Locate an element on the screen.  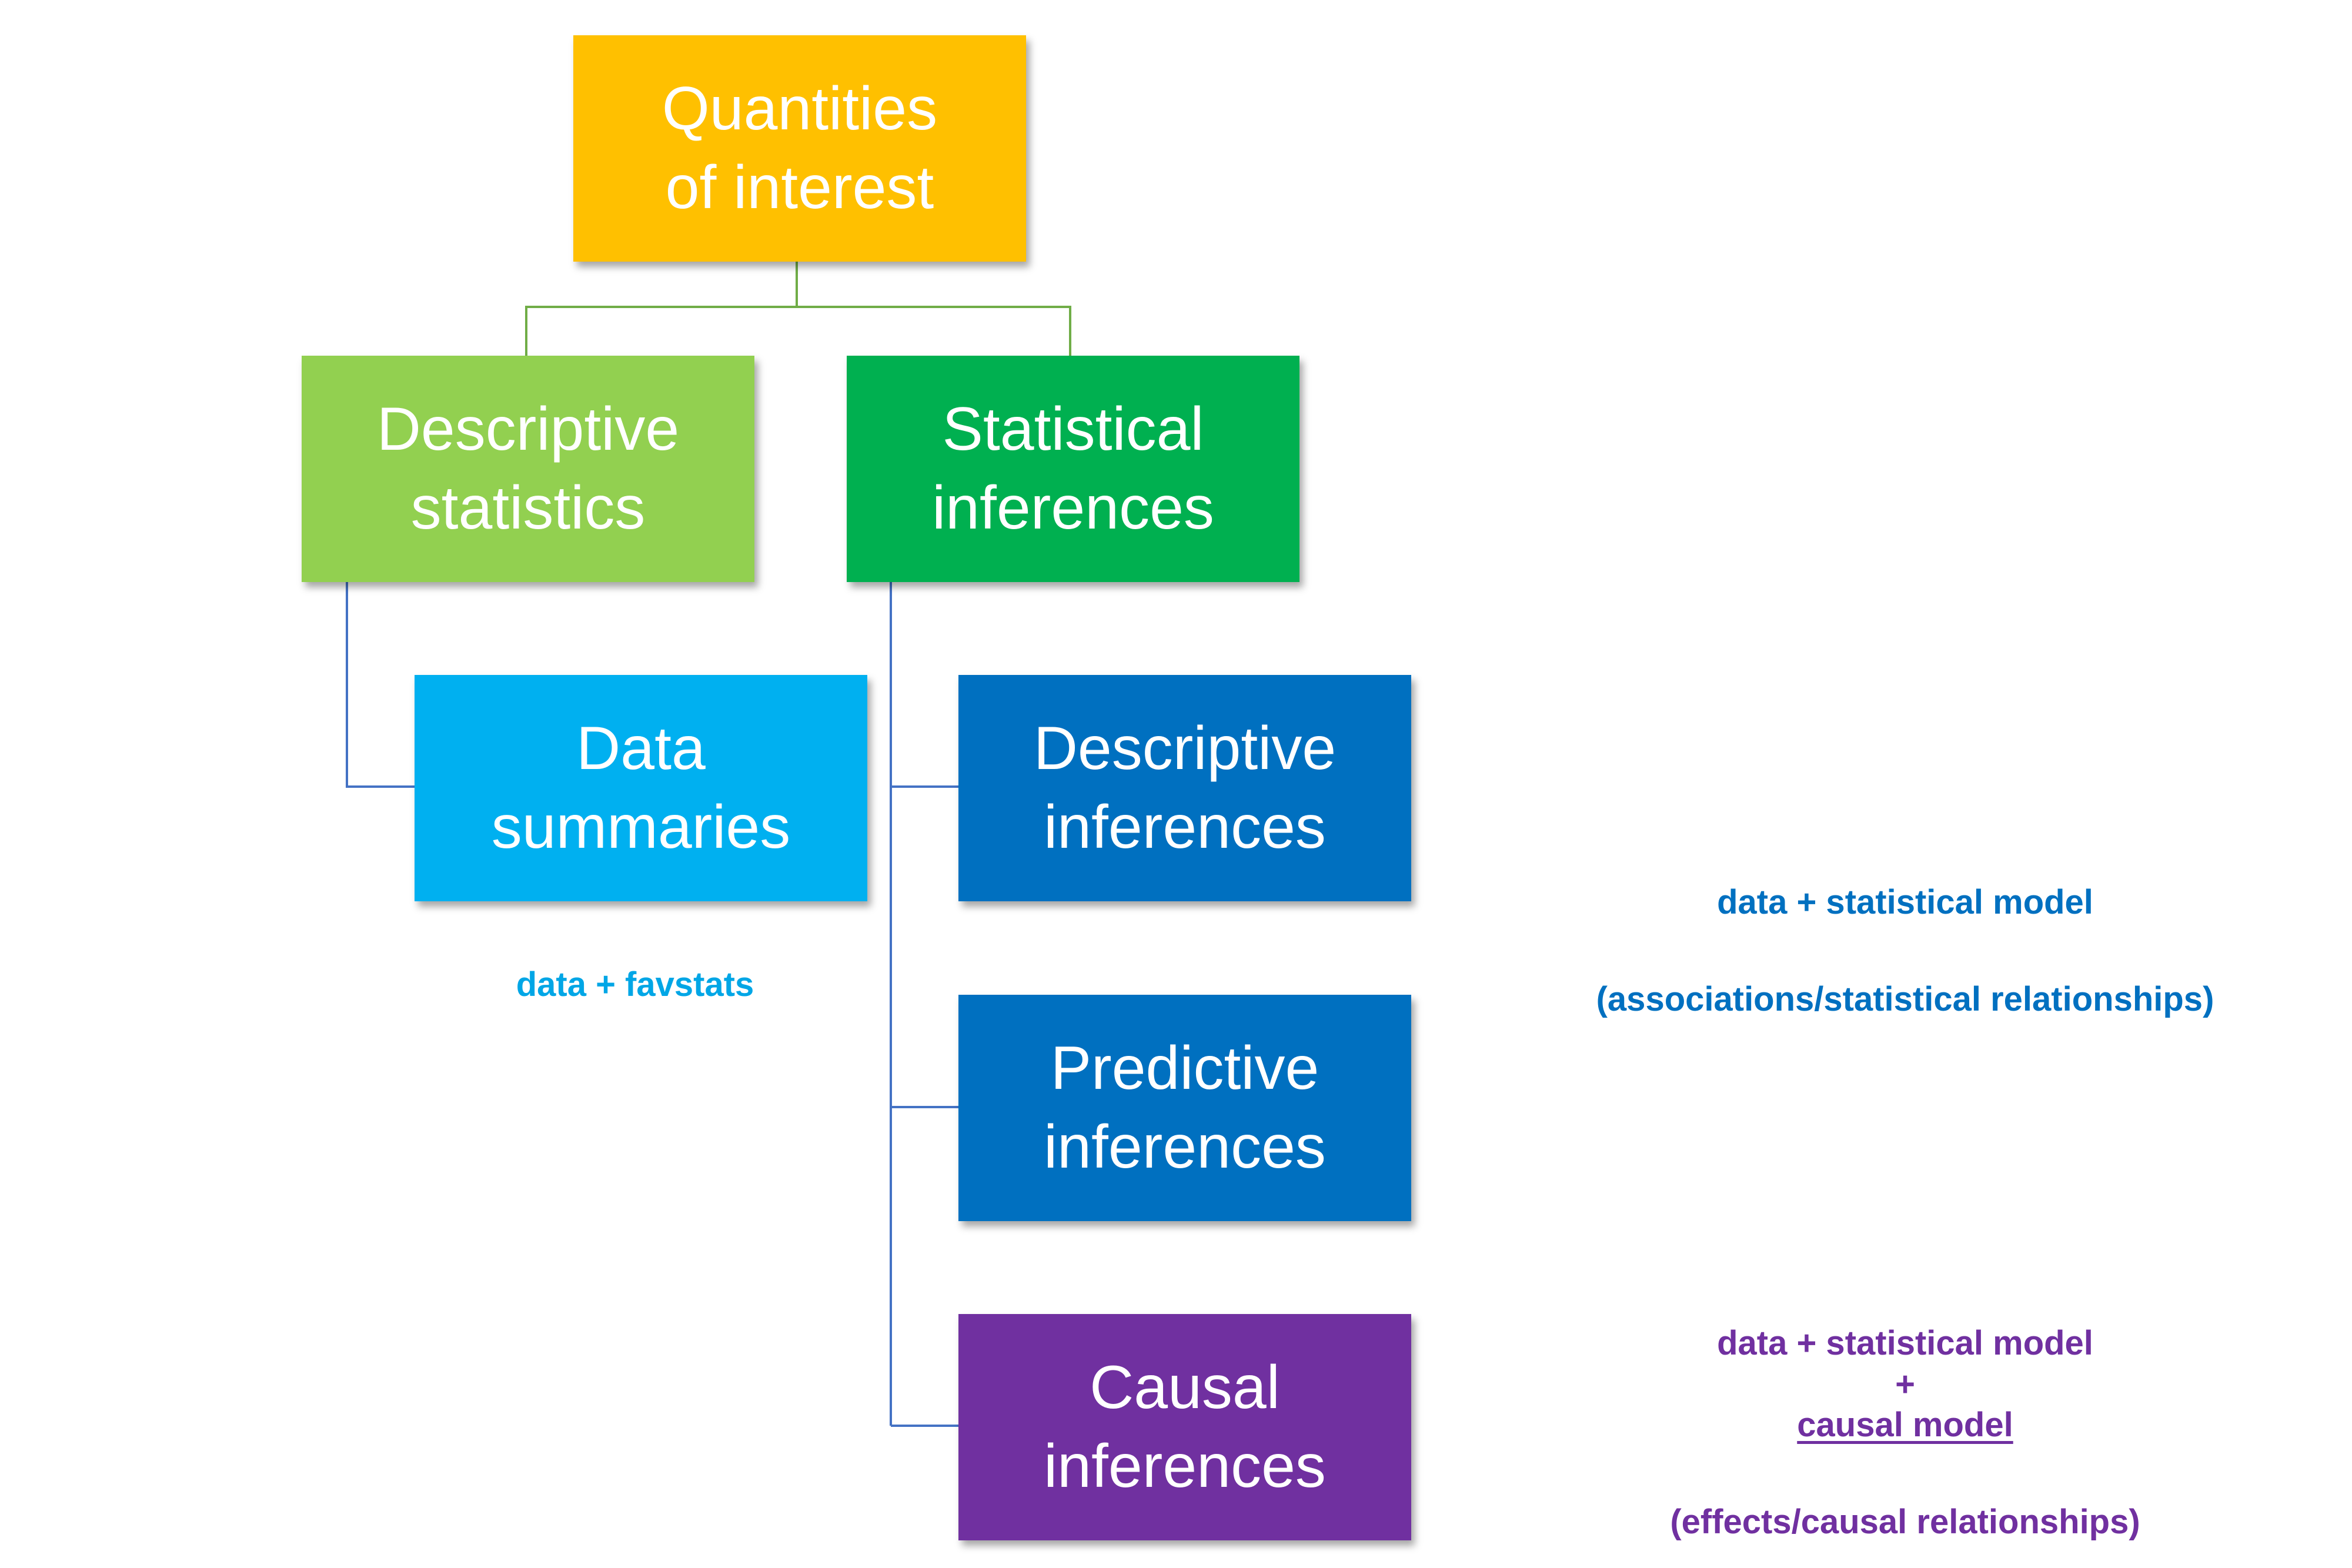
note-associations-text: (associations/statistical relationships) is located at coordinates (1905, 998).